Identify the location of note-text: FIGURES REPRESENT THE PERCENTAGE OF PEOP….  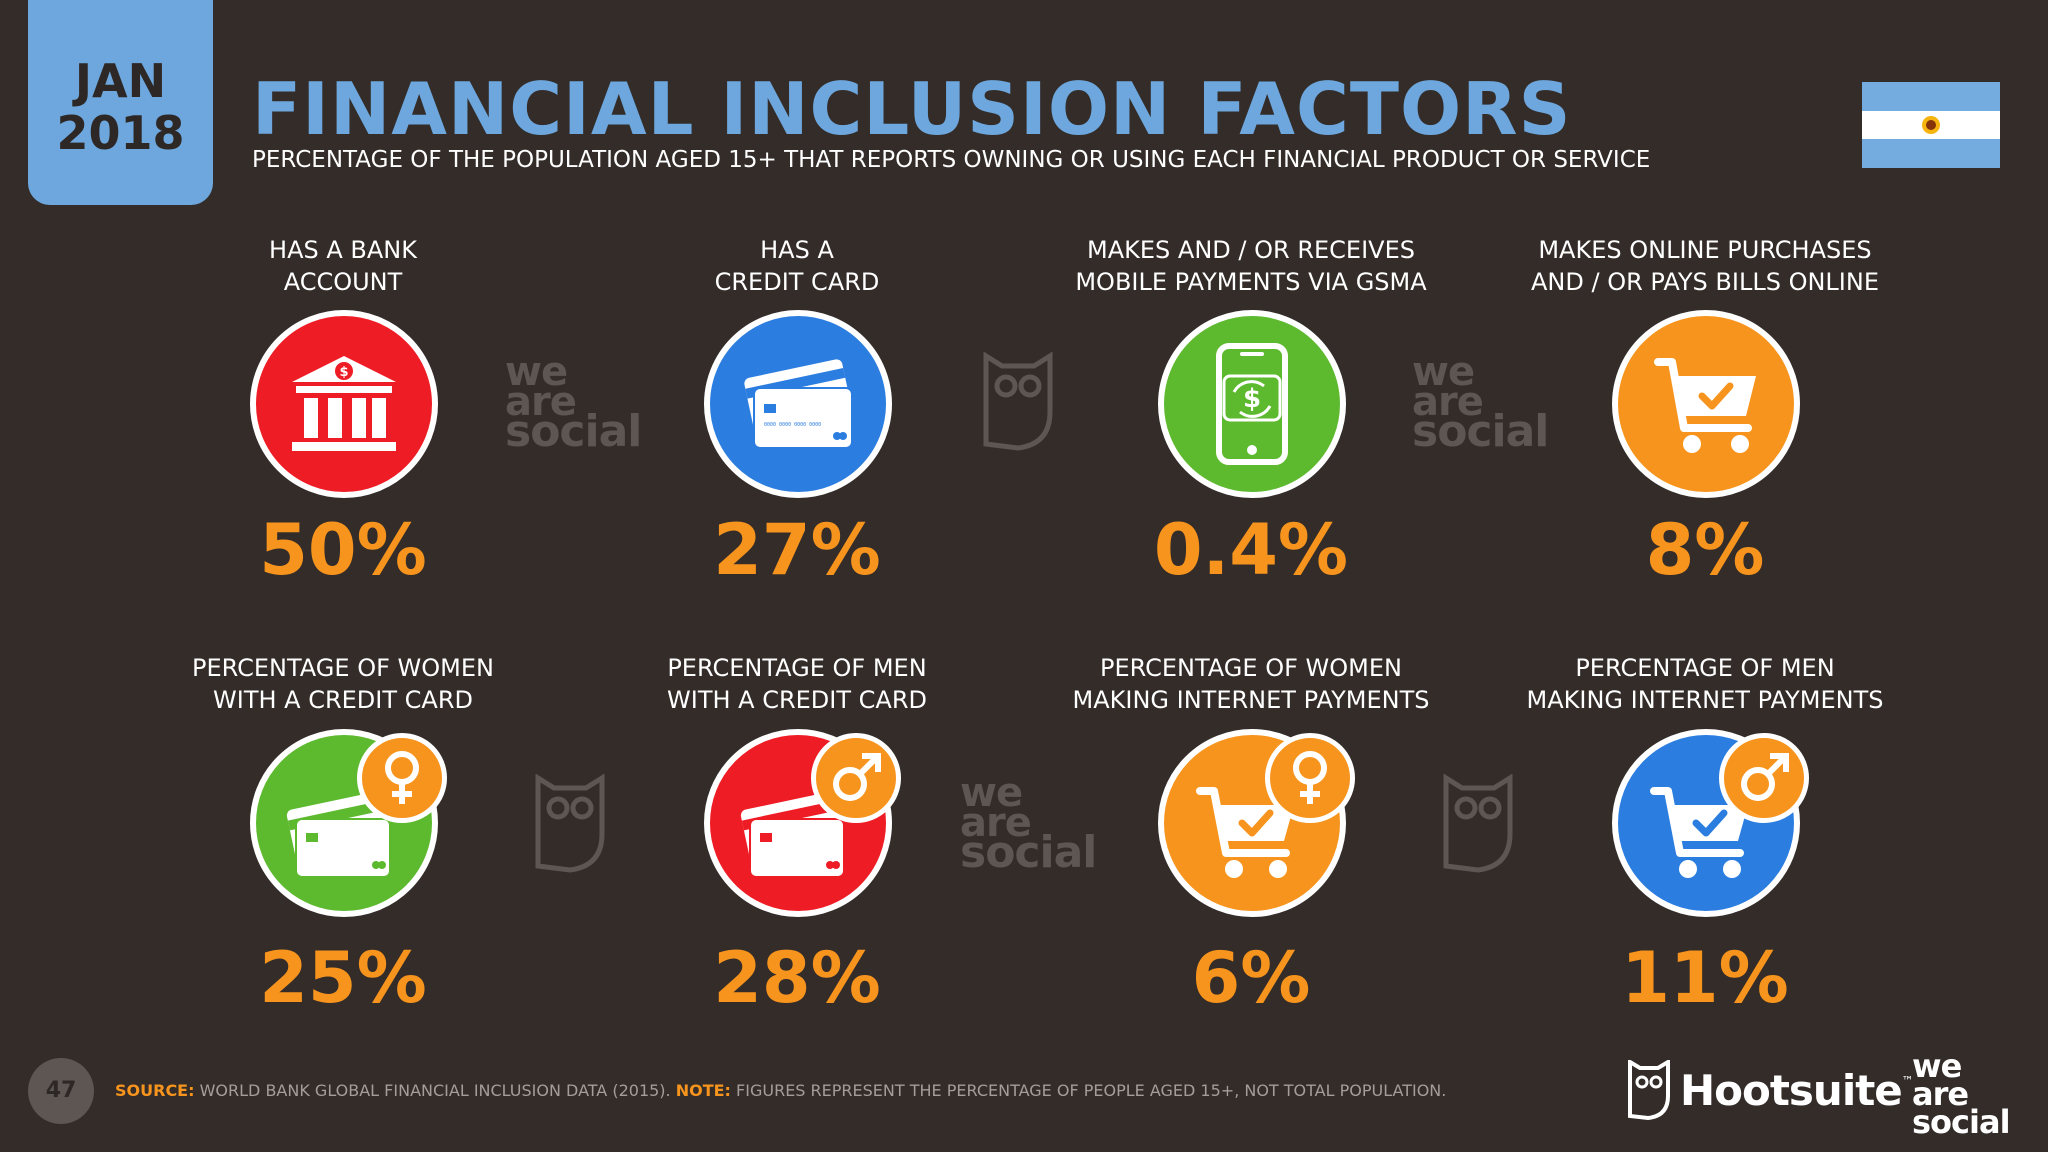
(1088, 1090).